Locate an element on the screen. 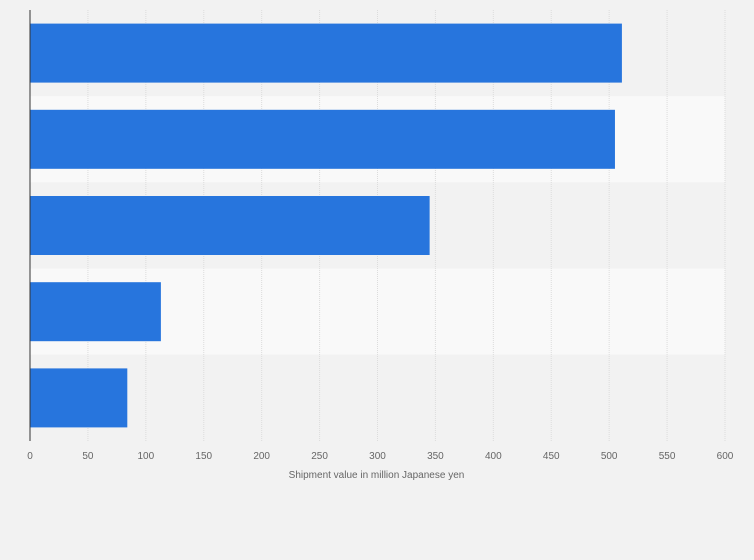 Image resolution: width=754 pixels, height=560 pixels. x-tick-label: 400 is located at coordinates (493, 456).